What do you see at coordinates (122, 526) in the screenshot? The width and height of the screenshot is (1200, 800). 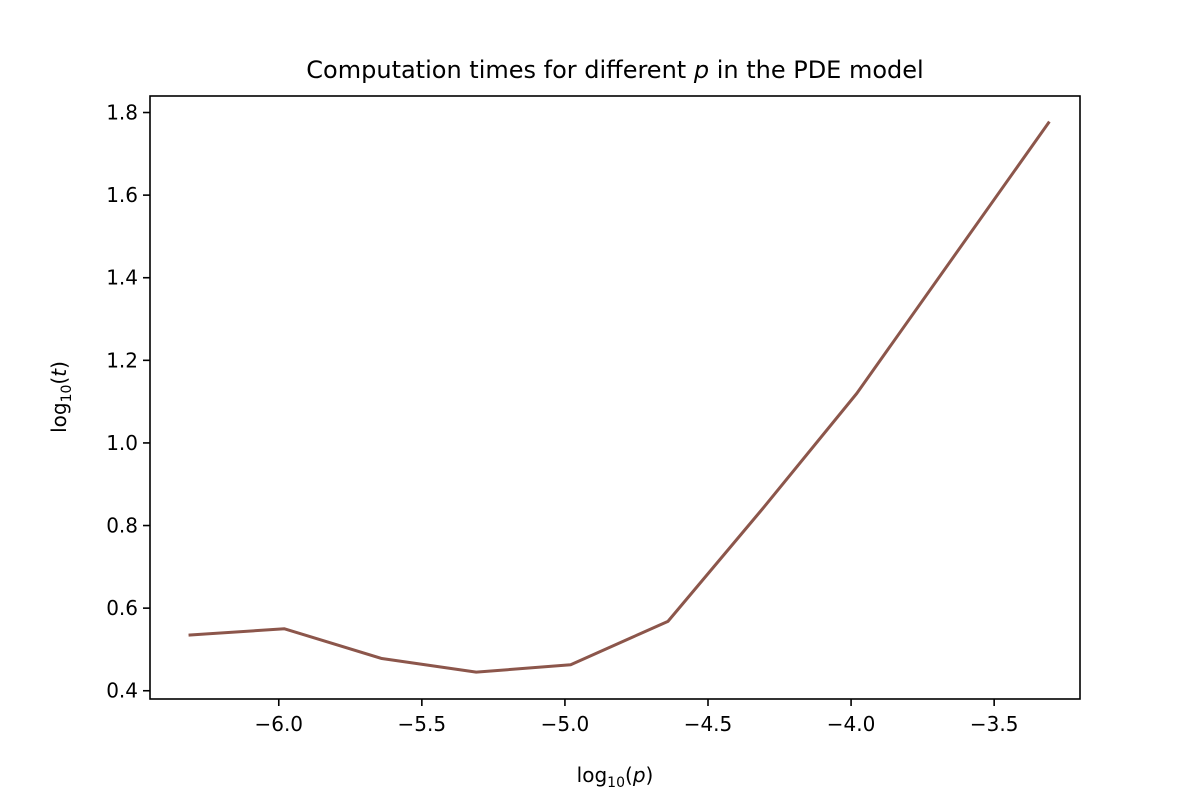 I see `y-tick-label: 0.8` at bounding box center [122, 526].